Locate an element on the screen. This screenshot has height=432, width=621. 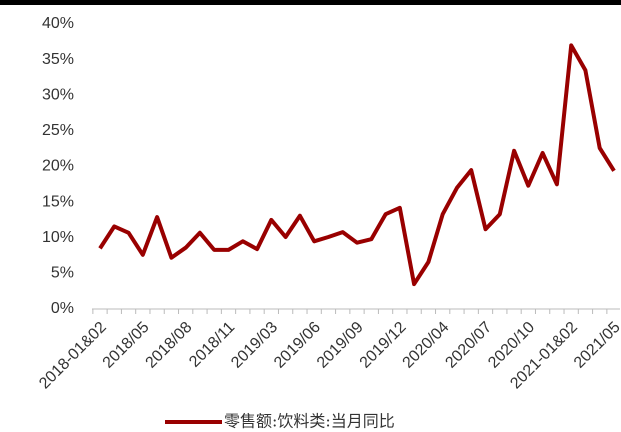
y-tick-label: 40% is located at coordinates (58, 23).